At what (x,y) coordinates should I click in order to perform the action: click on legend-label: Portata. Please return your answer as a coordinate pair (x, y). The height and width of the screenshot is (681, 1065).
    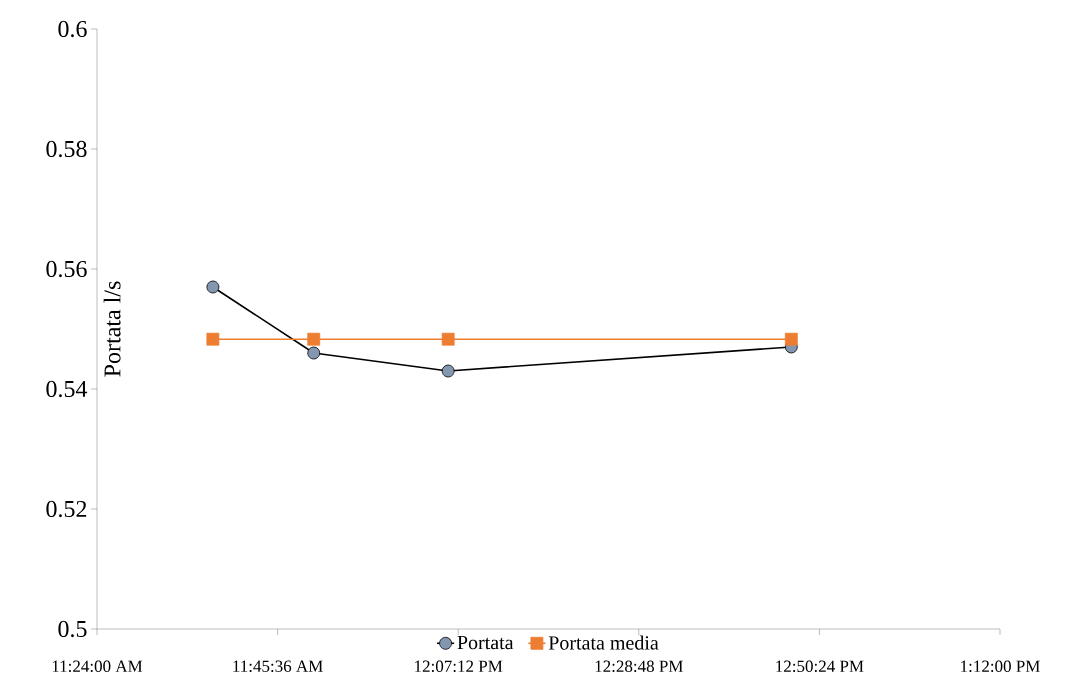
    Looking at the image, I should click on (485, 642).